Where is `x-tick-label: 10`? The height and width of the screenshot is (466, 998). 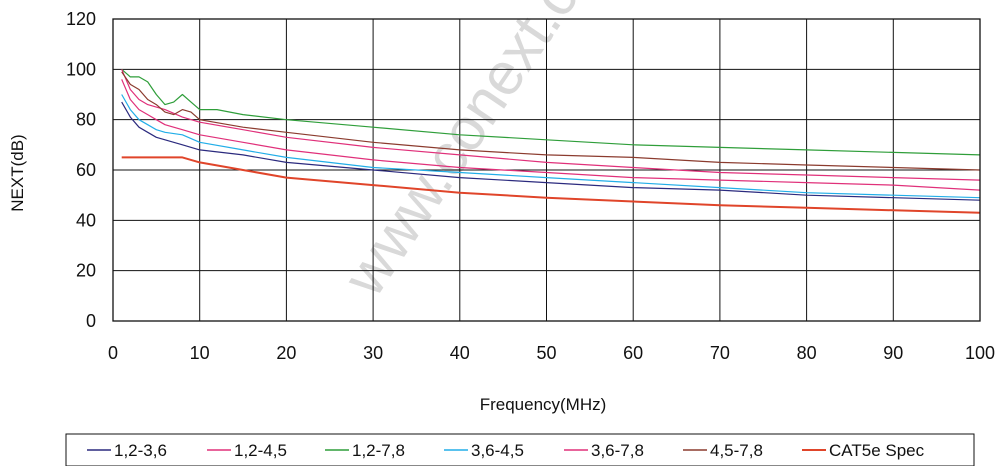
x-tick-label: 10 is located at coordinates (200, 353).